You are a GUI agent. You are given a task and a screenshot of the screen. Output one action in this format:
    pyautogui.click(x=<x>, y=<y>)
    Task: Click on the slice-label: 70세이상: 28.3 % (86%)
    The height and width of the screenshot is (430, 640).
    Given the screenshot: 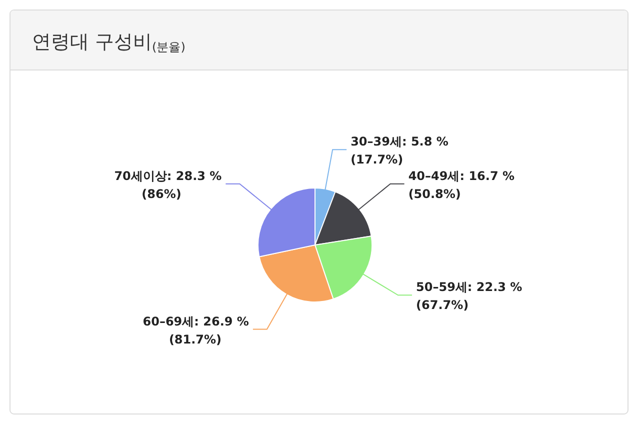 What is the action you would take?
    pyautogui.click(x=168, y=184)
    